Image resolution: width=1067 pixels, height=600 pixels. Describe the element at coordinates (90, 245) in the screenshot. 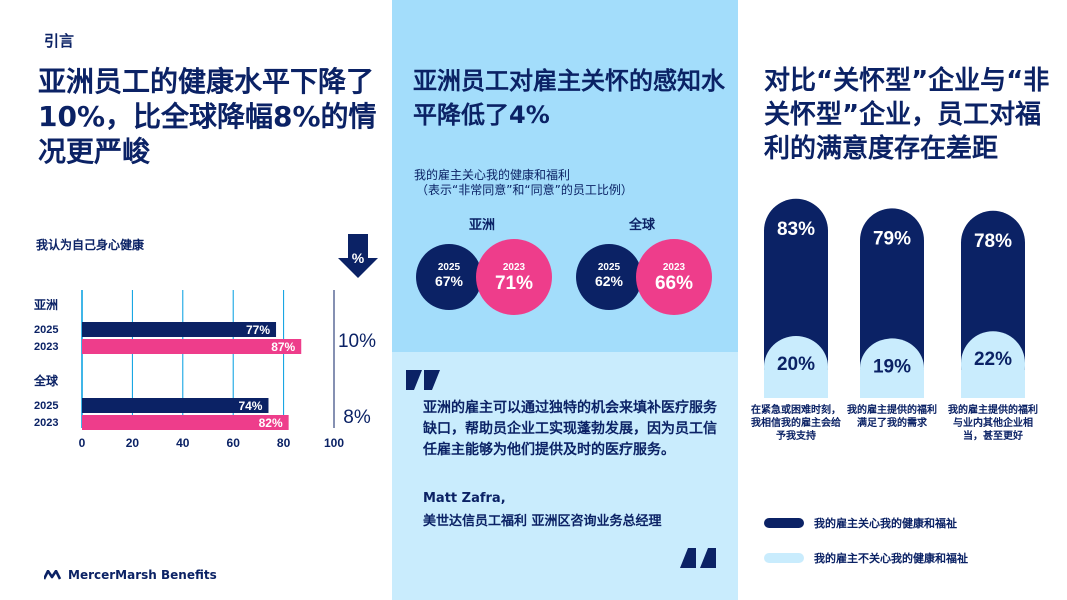

I see `bar-chart-subtitle: 我认为自己身心健康` at that location.